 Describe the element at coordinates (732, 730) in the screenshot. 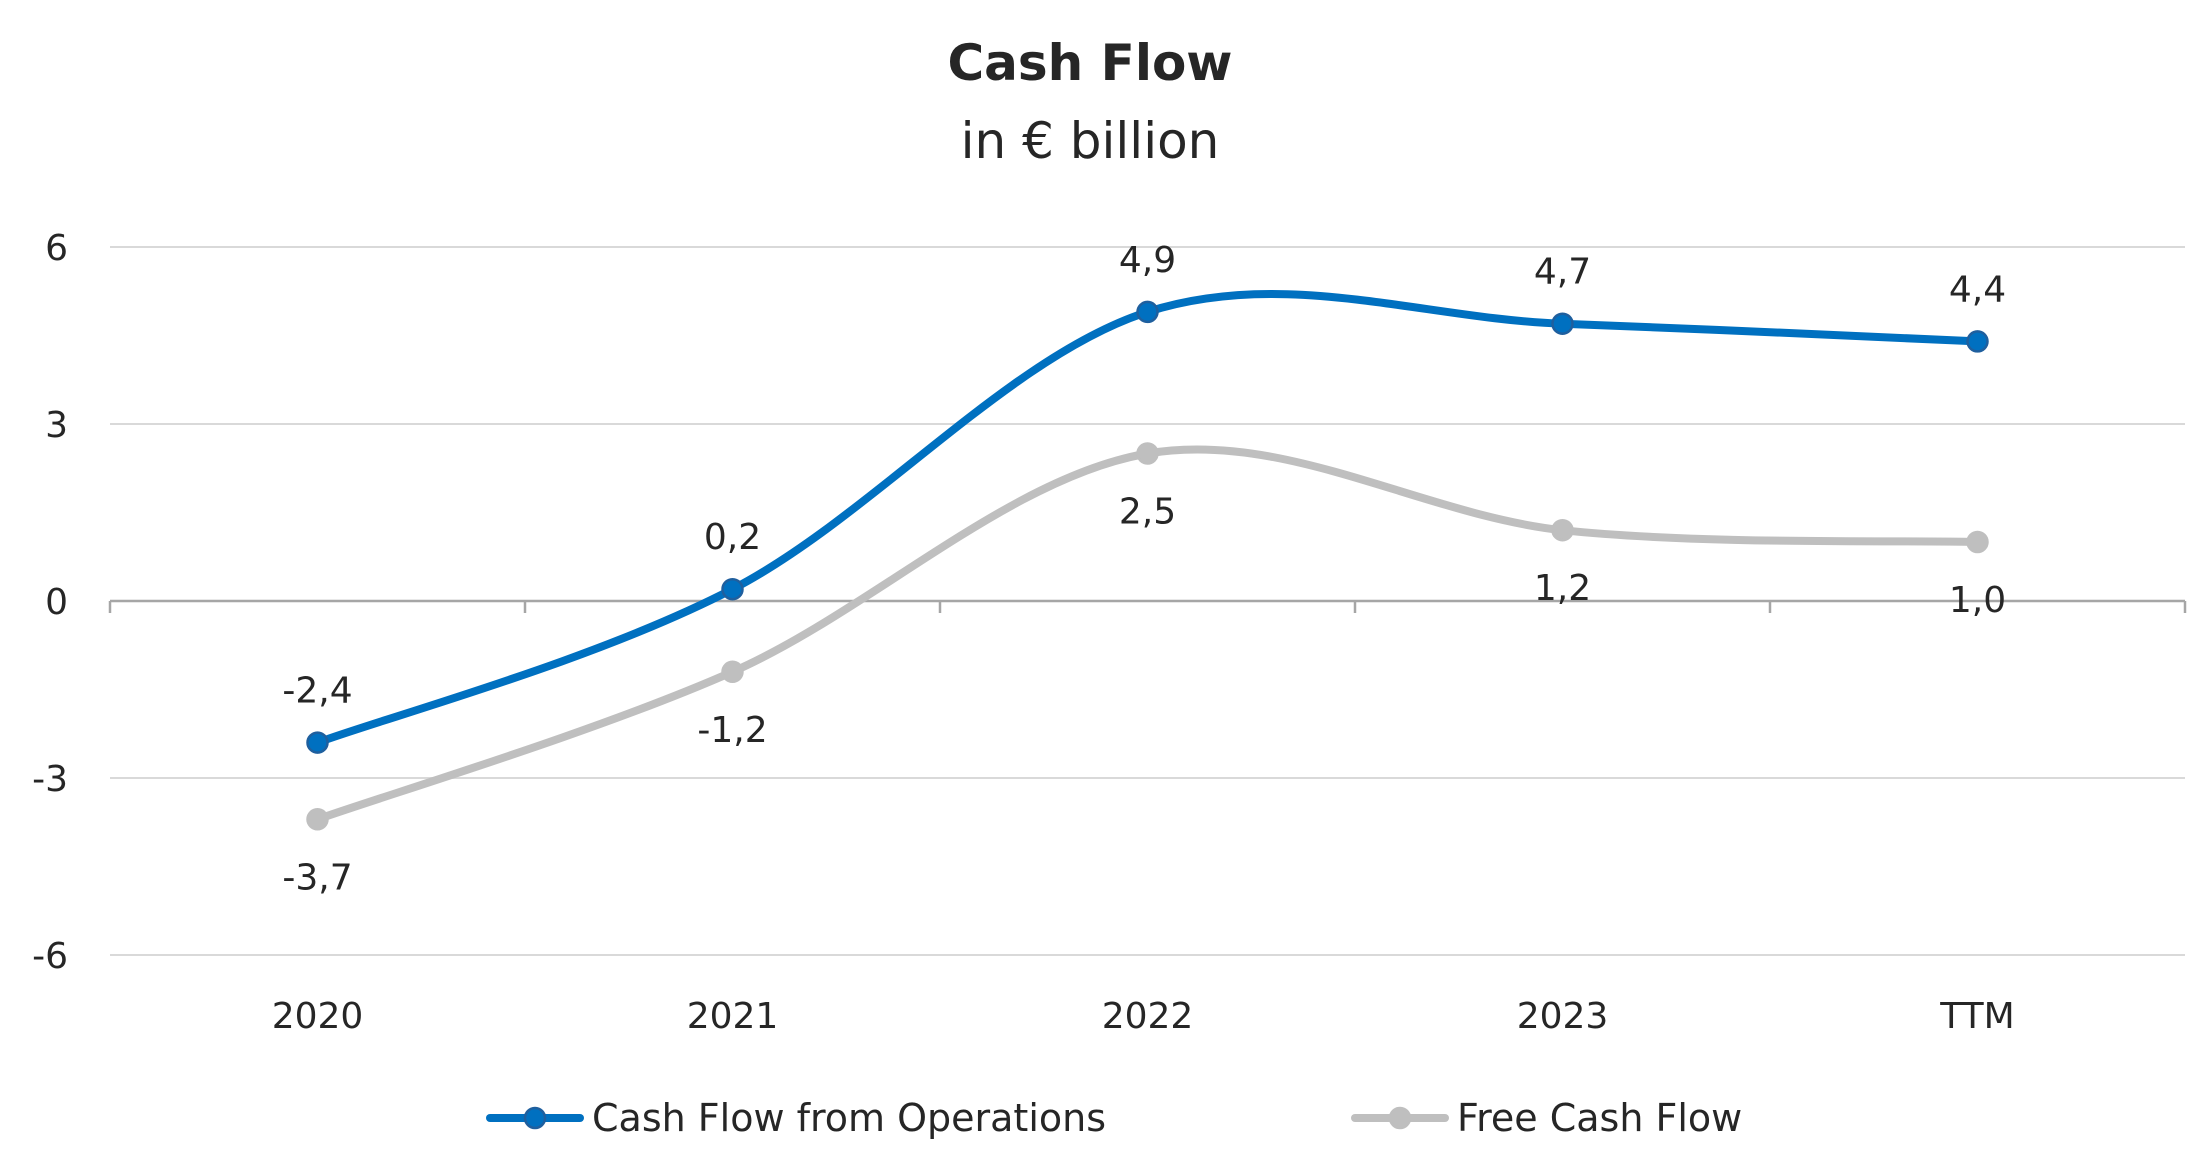

I see `data-label-free-cash-flow: -1,2` at that location.